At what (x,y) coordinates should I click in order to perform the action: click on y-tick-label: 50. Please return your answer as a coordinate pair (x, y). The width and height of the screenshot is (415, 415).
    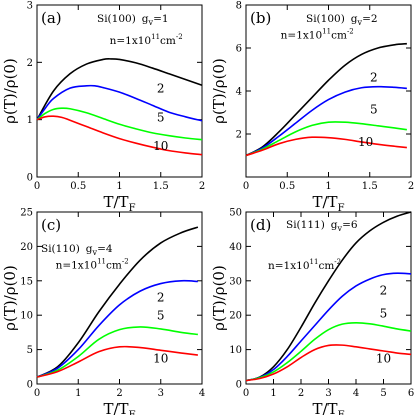
    Looking at the image, I should click on (235, 213).